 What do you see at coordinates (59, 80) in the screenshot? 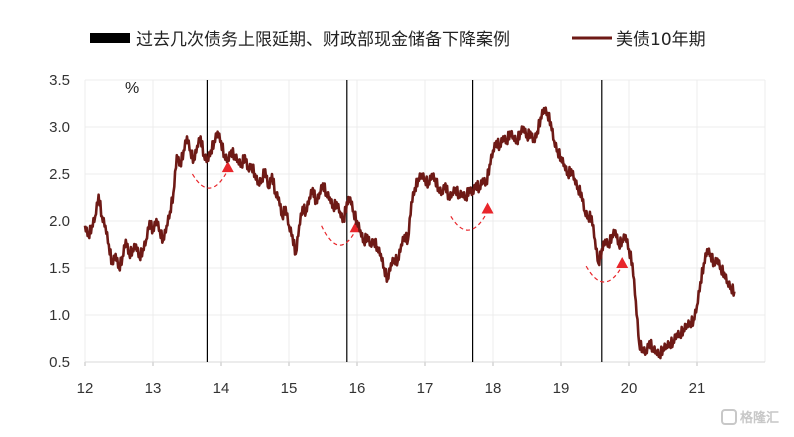
I see `y-tick-label-0: 3.5` at bounding box center [59, 80].